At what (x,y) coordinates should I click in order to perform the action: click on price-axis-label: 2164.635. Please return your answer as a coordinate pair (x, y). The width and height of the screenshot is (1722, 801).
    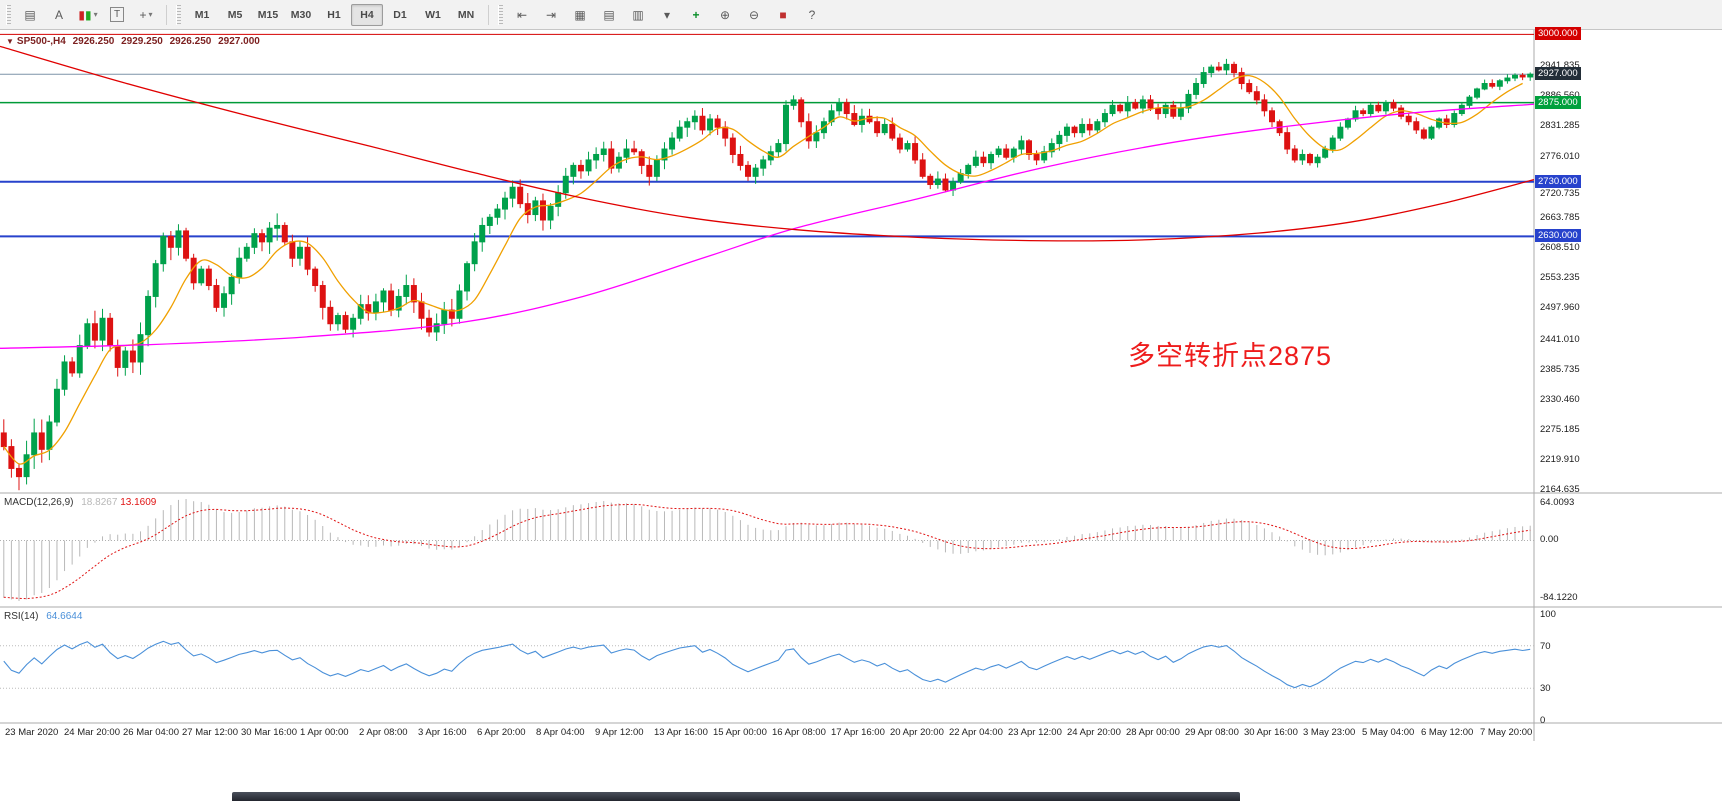
    Looking at the image, I should click on (1560, 490).